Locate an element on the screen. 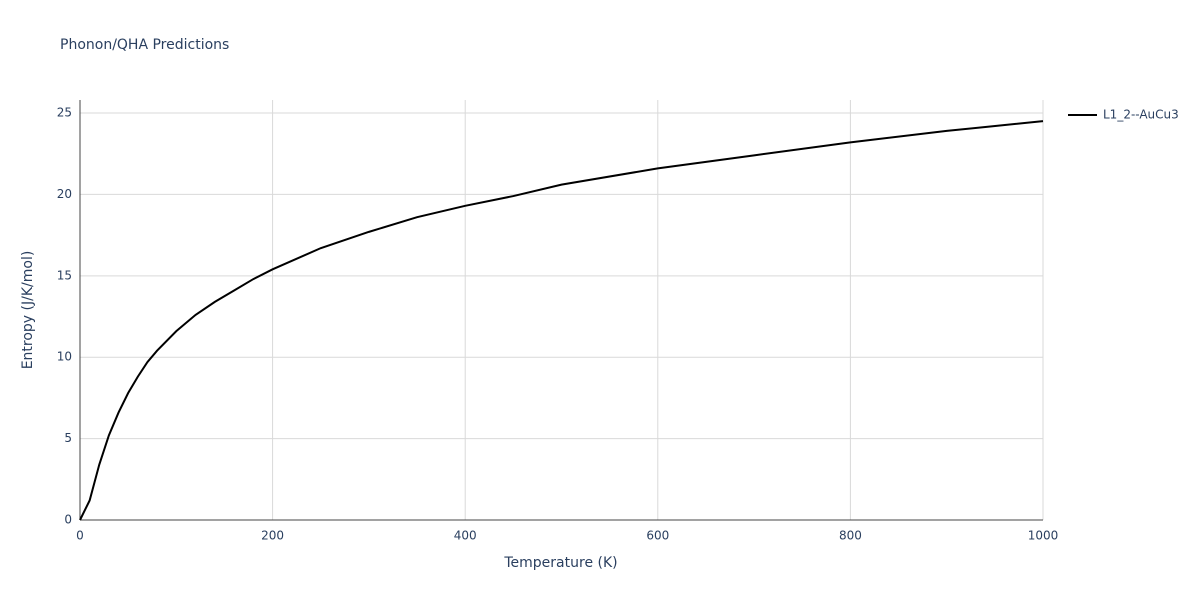 This screenshot has width=1200, height=600. legend-label: L1_2--AuCu3 is located at coordinates (1141, 115).